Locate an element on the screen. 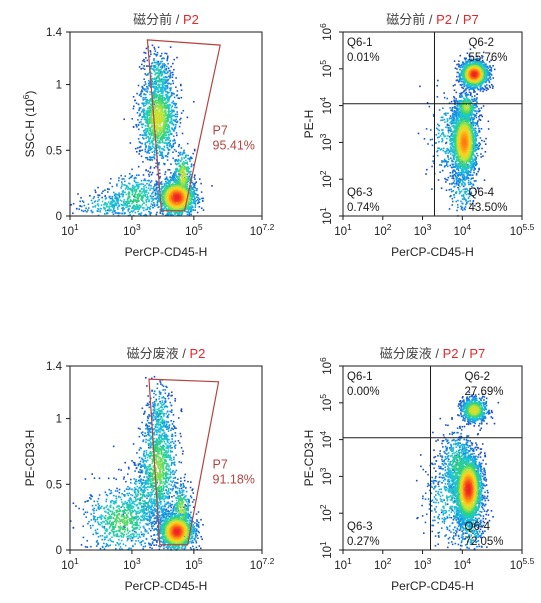 Image resolution: width=541 pixels, height=603 pixels. x-tick-label-exp: 7.2 is located at coordinates (268, 227).